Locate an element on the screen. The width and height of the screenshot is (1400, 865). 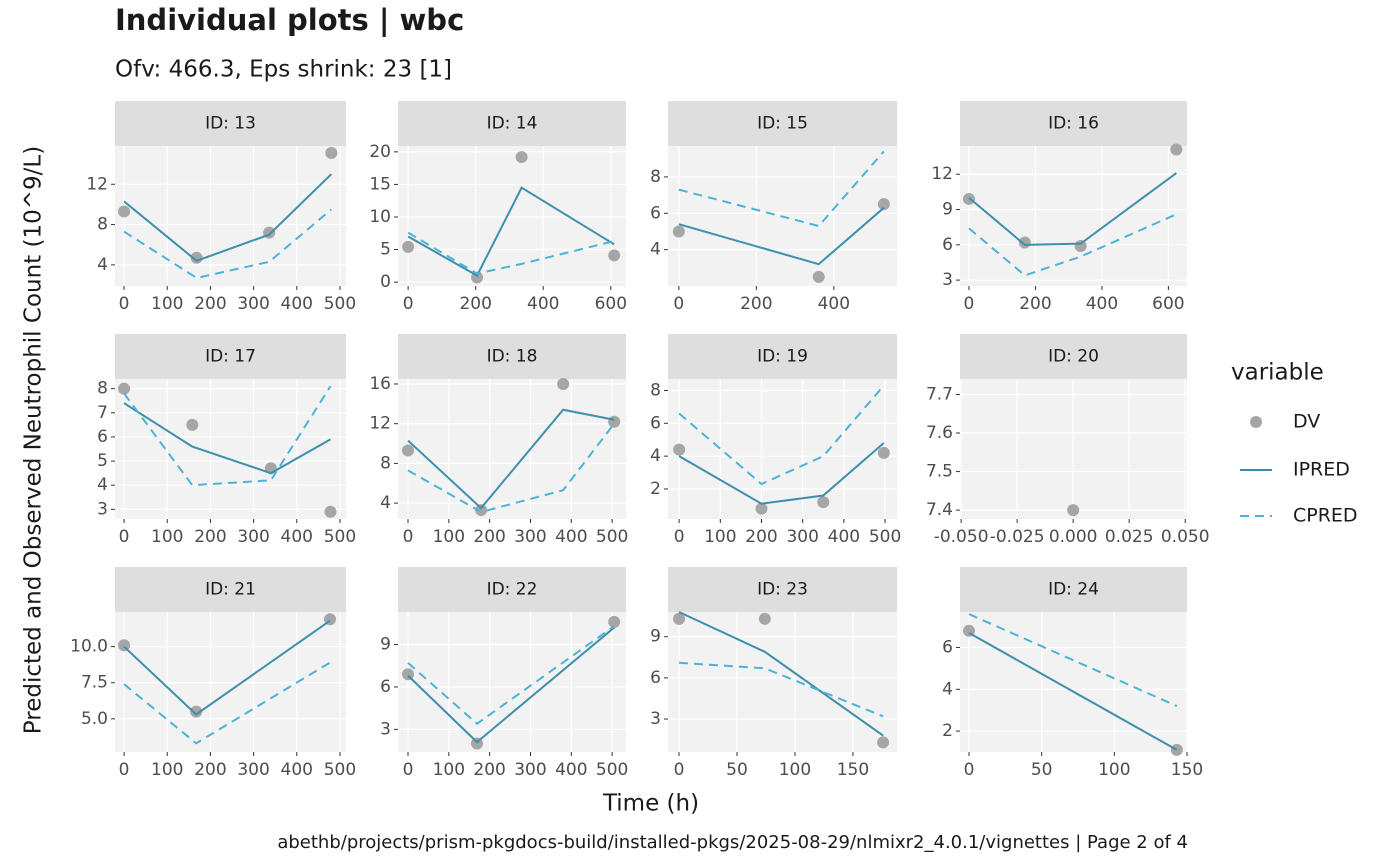
y-tick-label: 16 is located at coordinates (380, 384).